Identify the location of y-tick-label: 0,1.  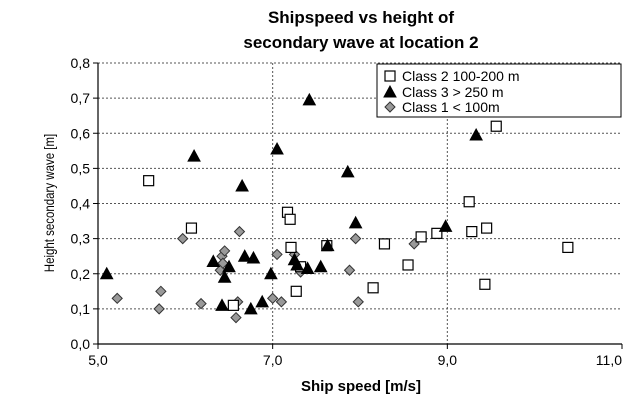
(81, 309).